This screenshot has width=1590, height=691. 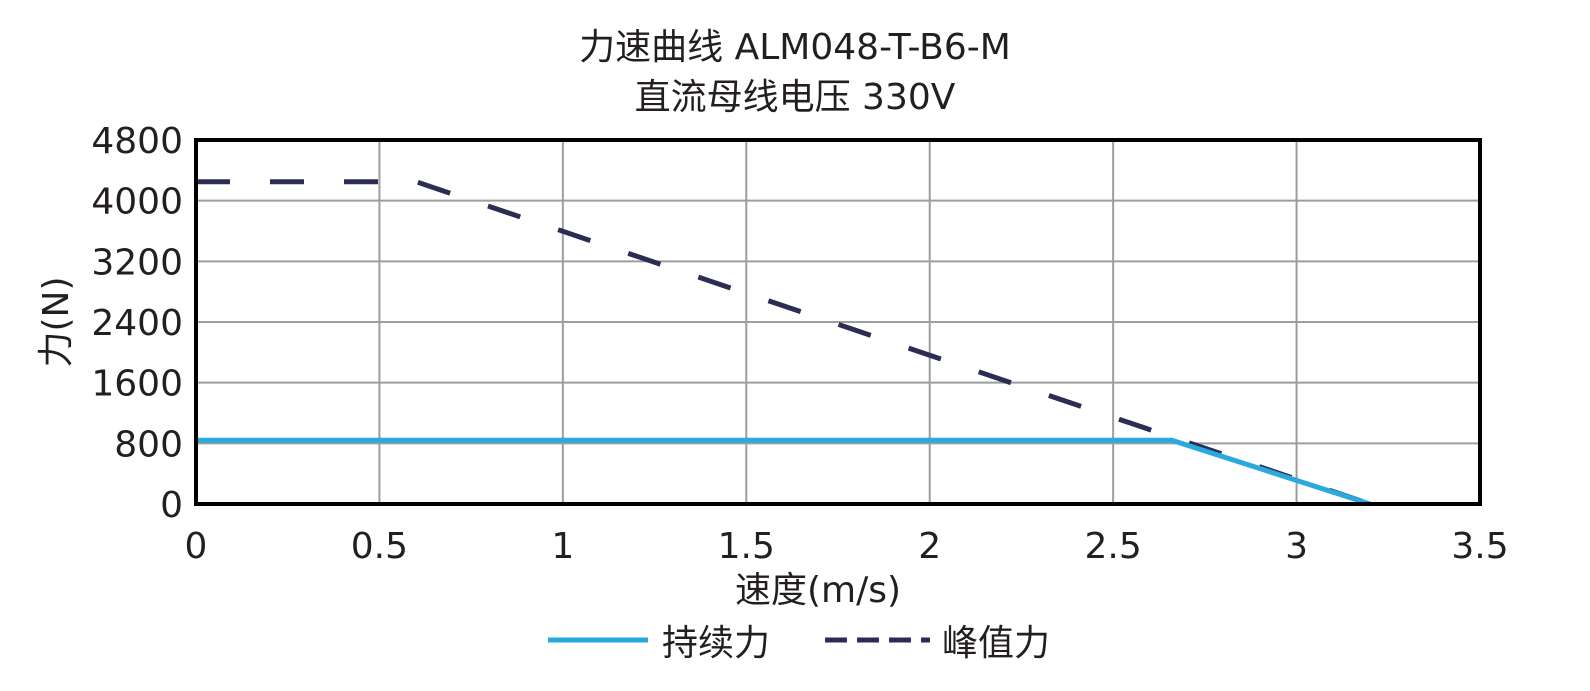 I want to click on y-tick-label: 0, so click(x=171, y=505).